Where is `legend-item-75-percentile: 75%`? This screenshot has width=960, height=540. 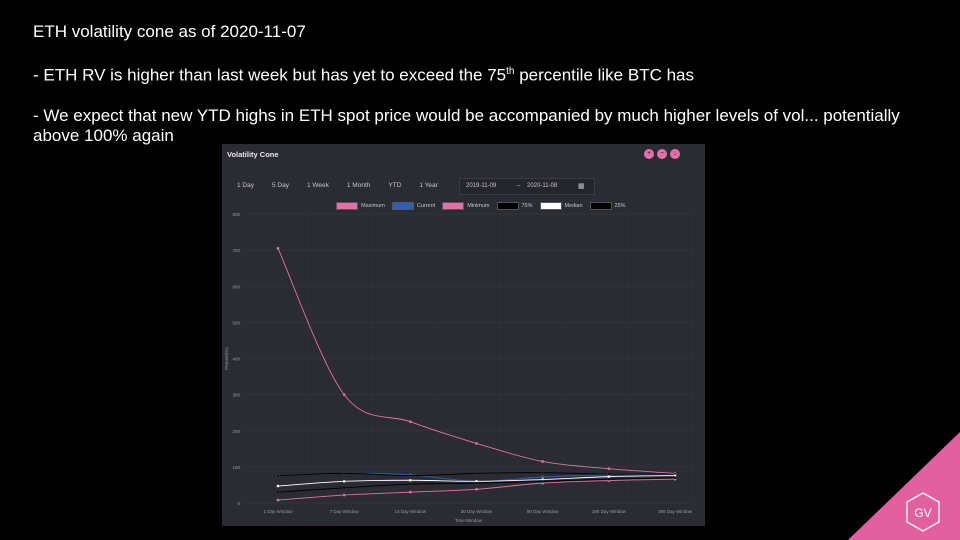 legend-item-75-percentile: 75% is located at coordinates (514, 206).